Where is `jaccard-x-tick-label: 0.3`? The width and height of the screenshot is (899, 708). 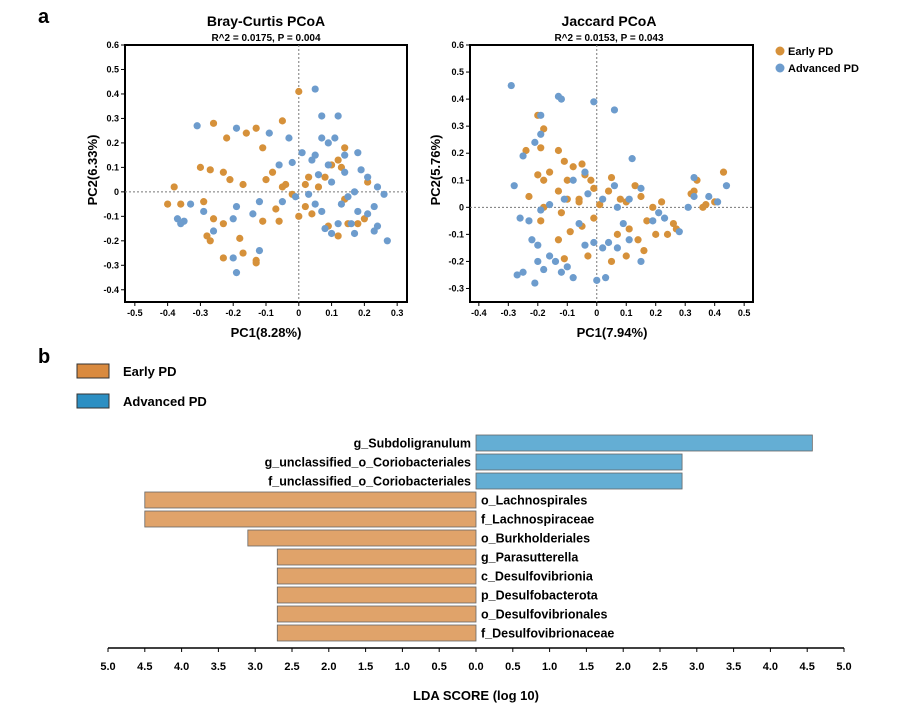
jaccard-x-tick-label: 0.3 is located at coordinates (685, 313).